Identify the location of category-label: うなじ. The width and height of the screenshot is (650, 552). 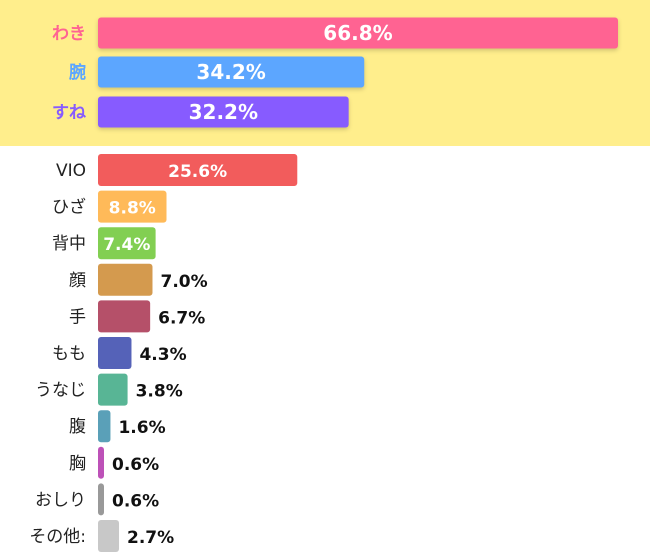
(60, 391).